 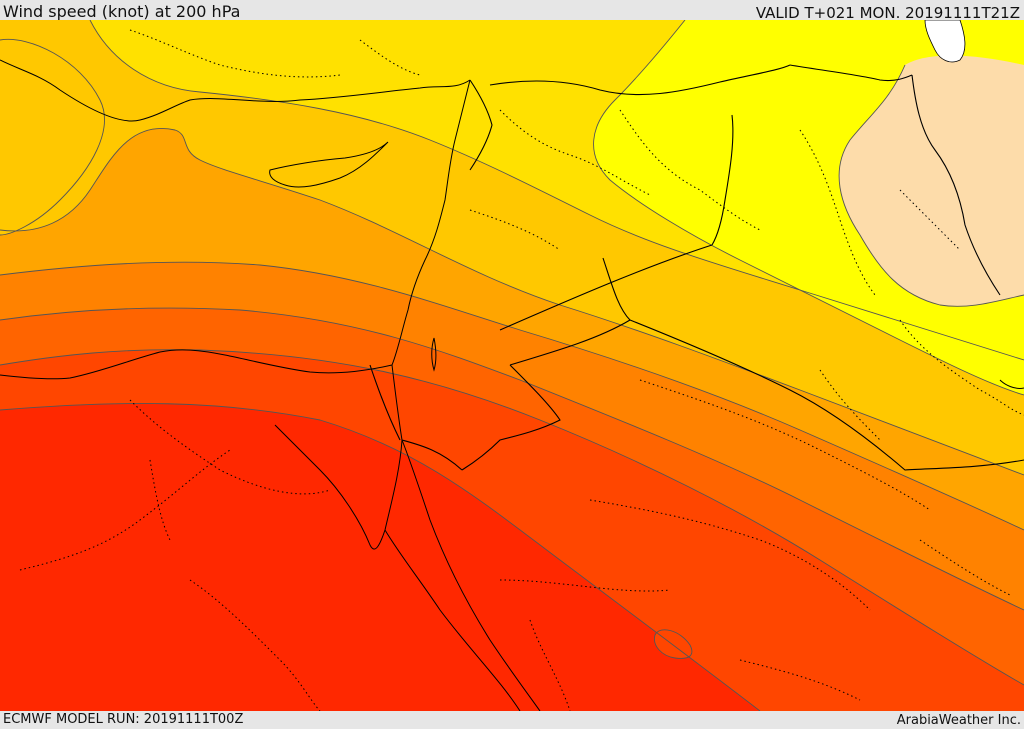 I want to click on band-4b, so click(x=52, y=137).